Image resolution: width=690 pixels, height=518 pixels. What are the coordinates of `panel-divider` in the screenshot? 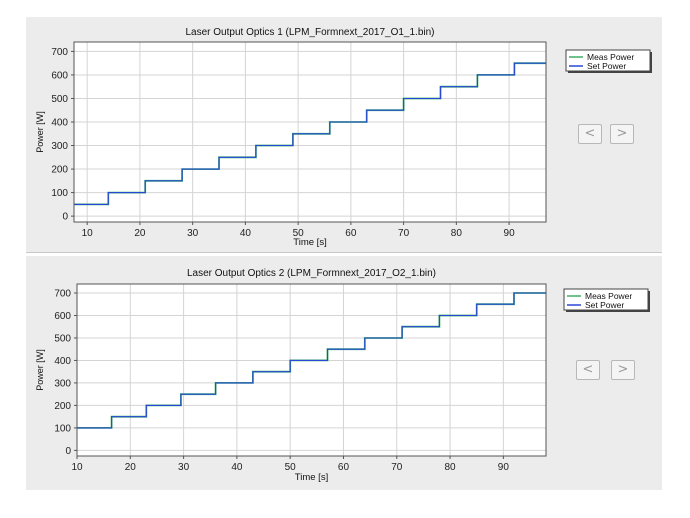 It's located at (344, 254).